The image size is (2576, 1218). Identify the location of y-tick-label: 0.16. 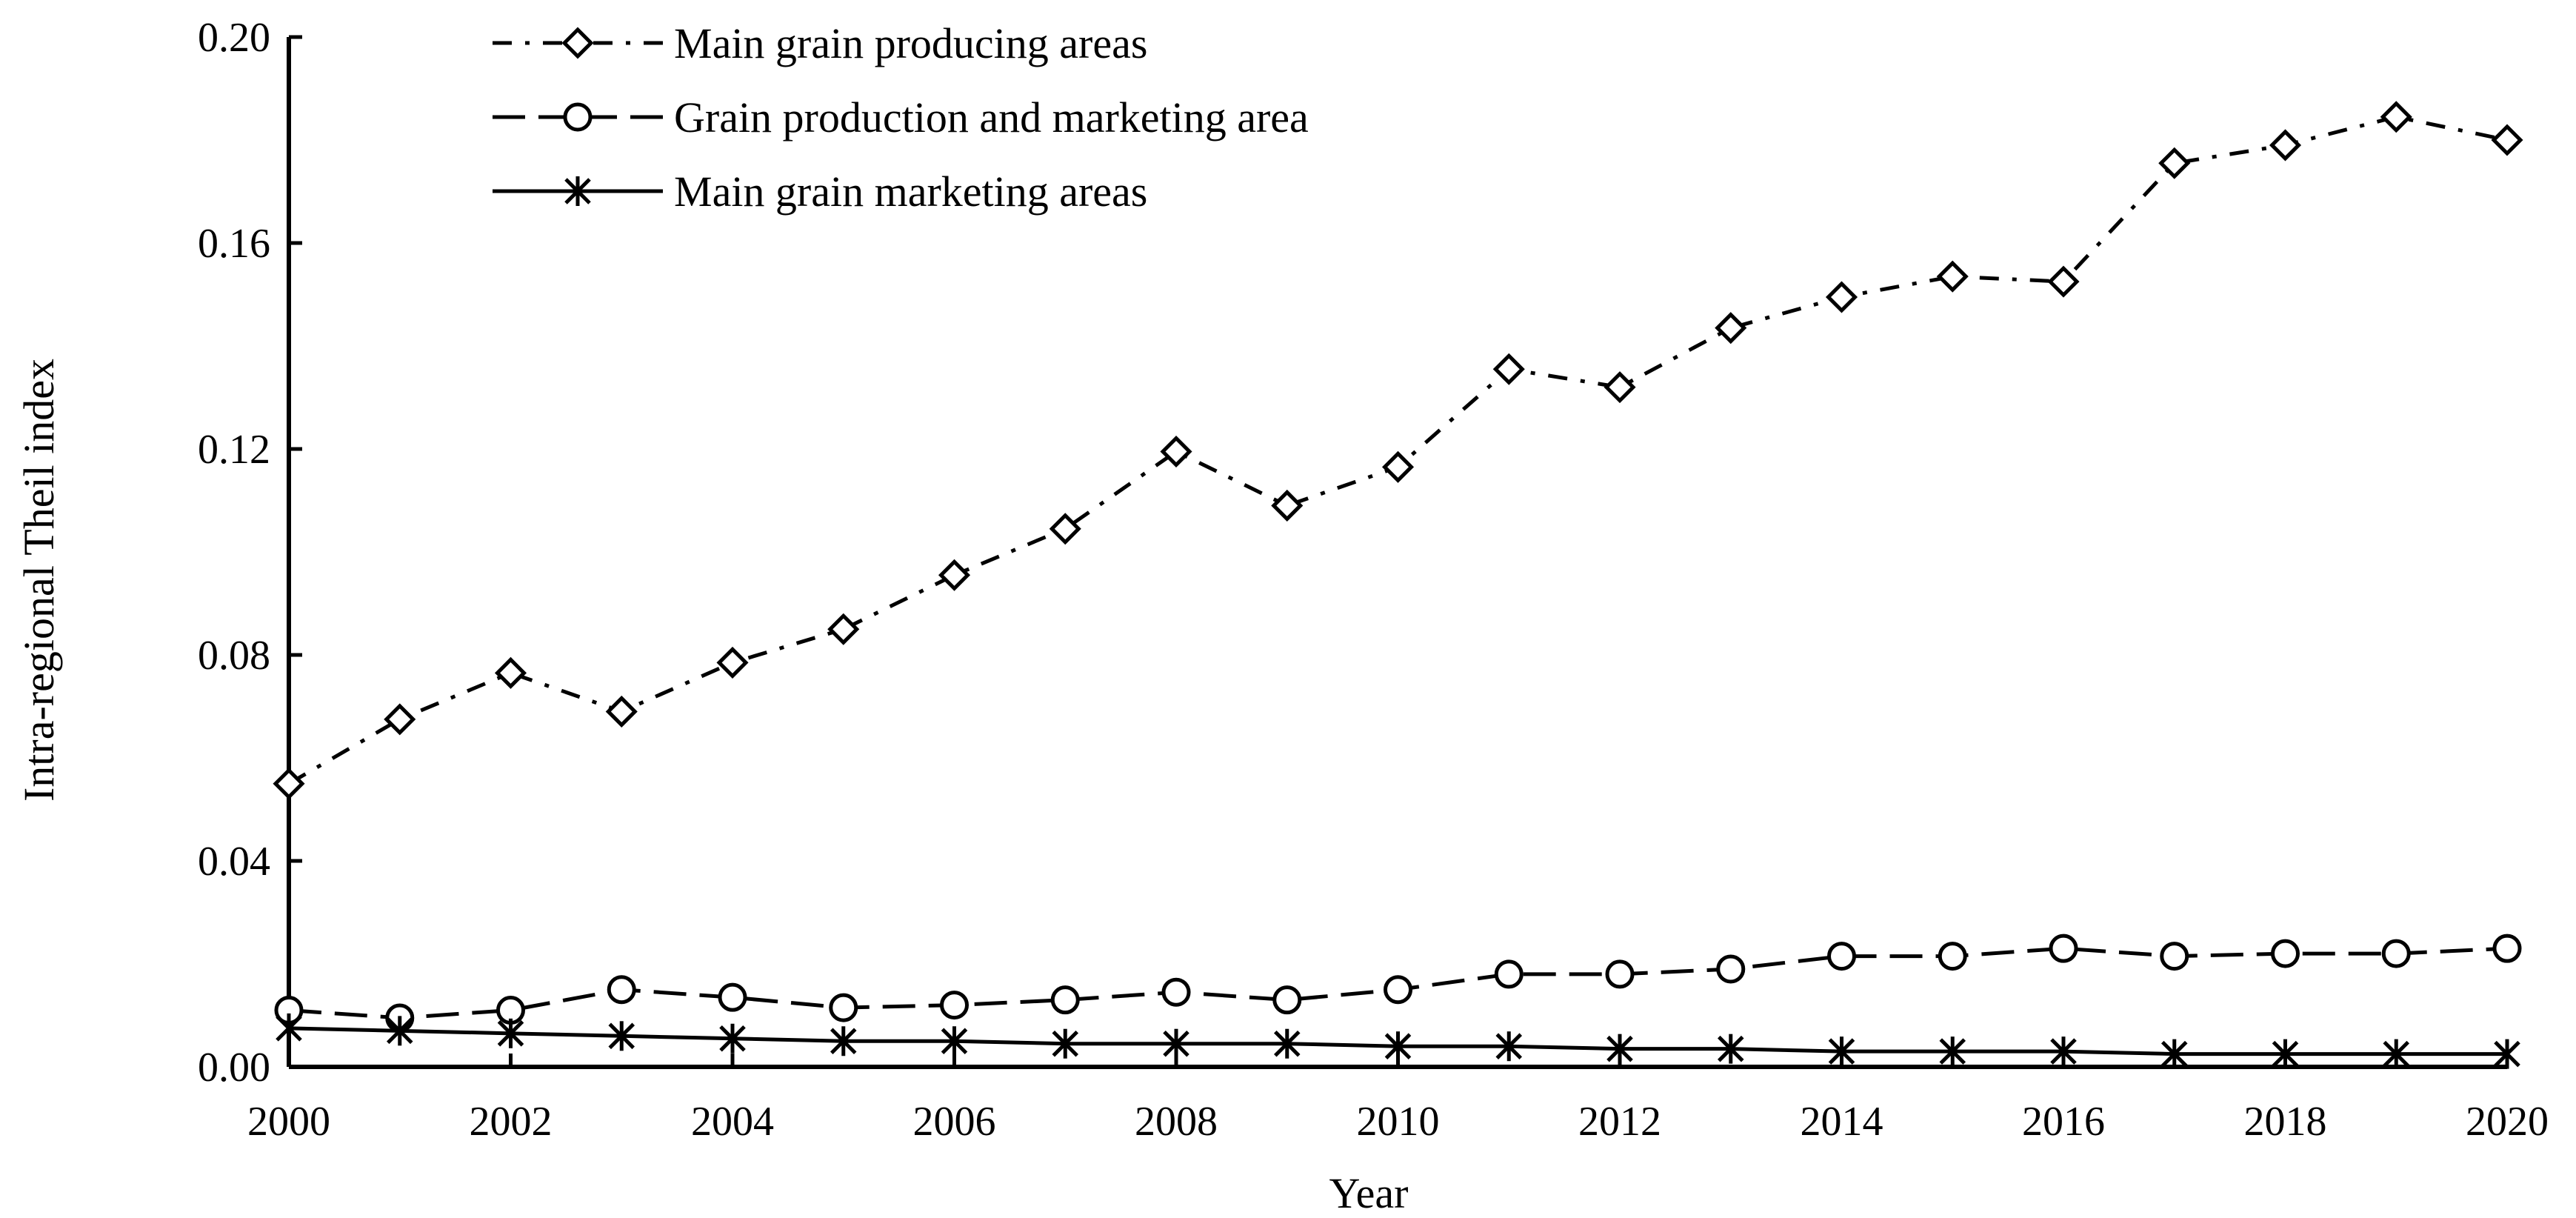
(234, 244).